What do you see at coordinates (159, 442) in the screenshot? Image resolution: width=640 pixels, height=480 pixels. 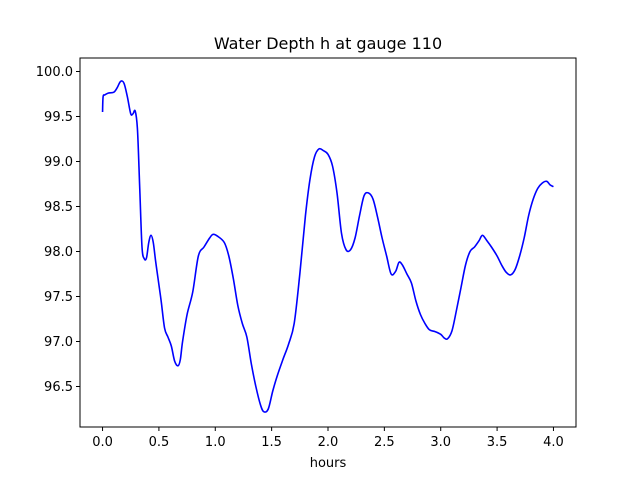 I see `x-tick-label: 0.5` at bounding box center [159, 442].